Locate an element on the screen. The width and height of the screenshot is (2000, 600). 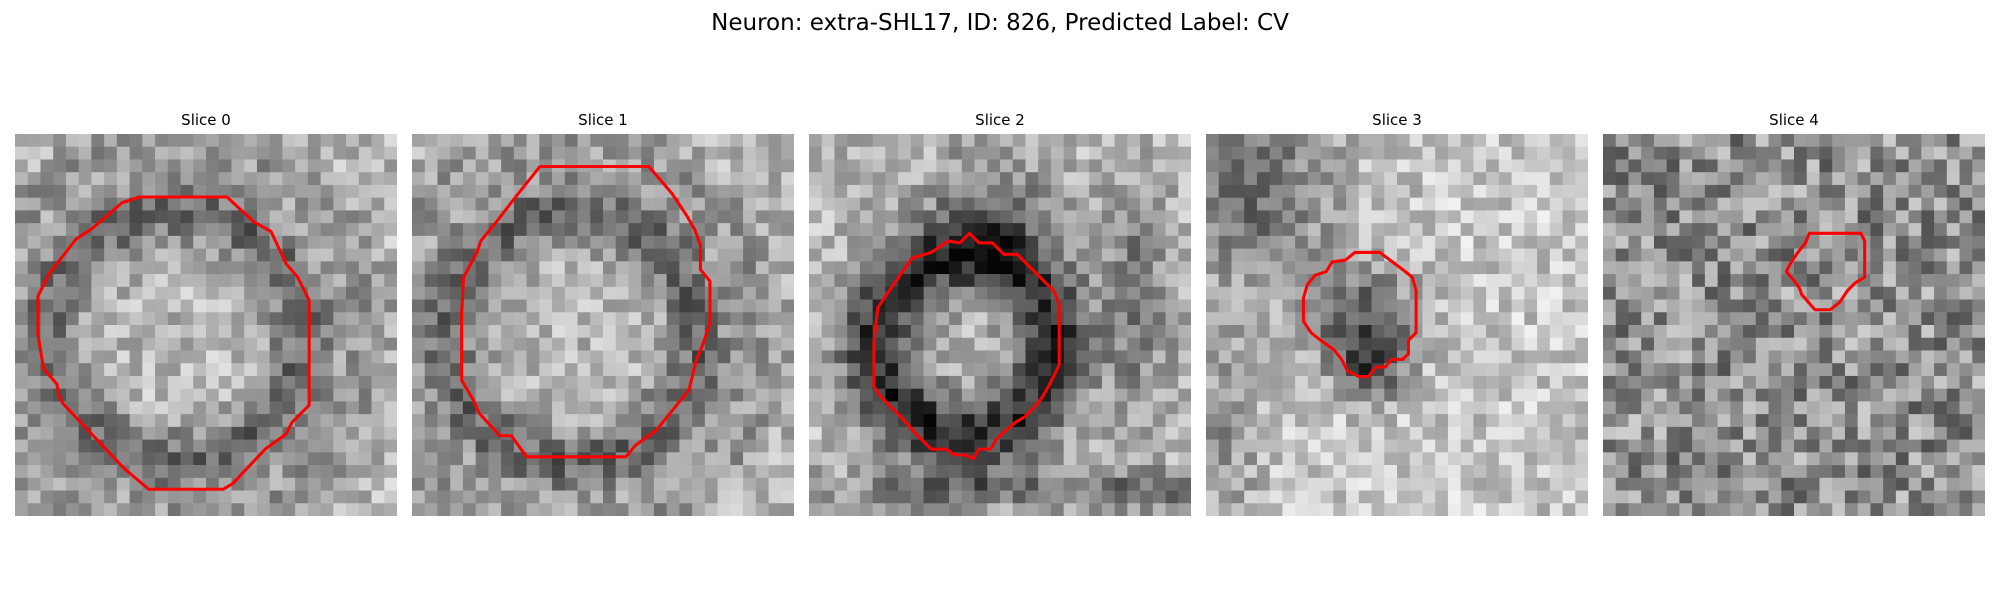
slice-panel-4: Slice 4 is located at coordinates (1794, 313).